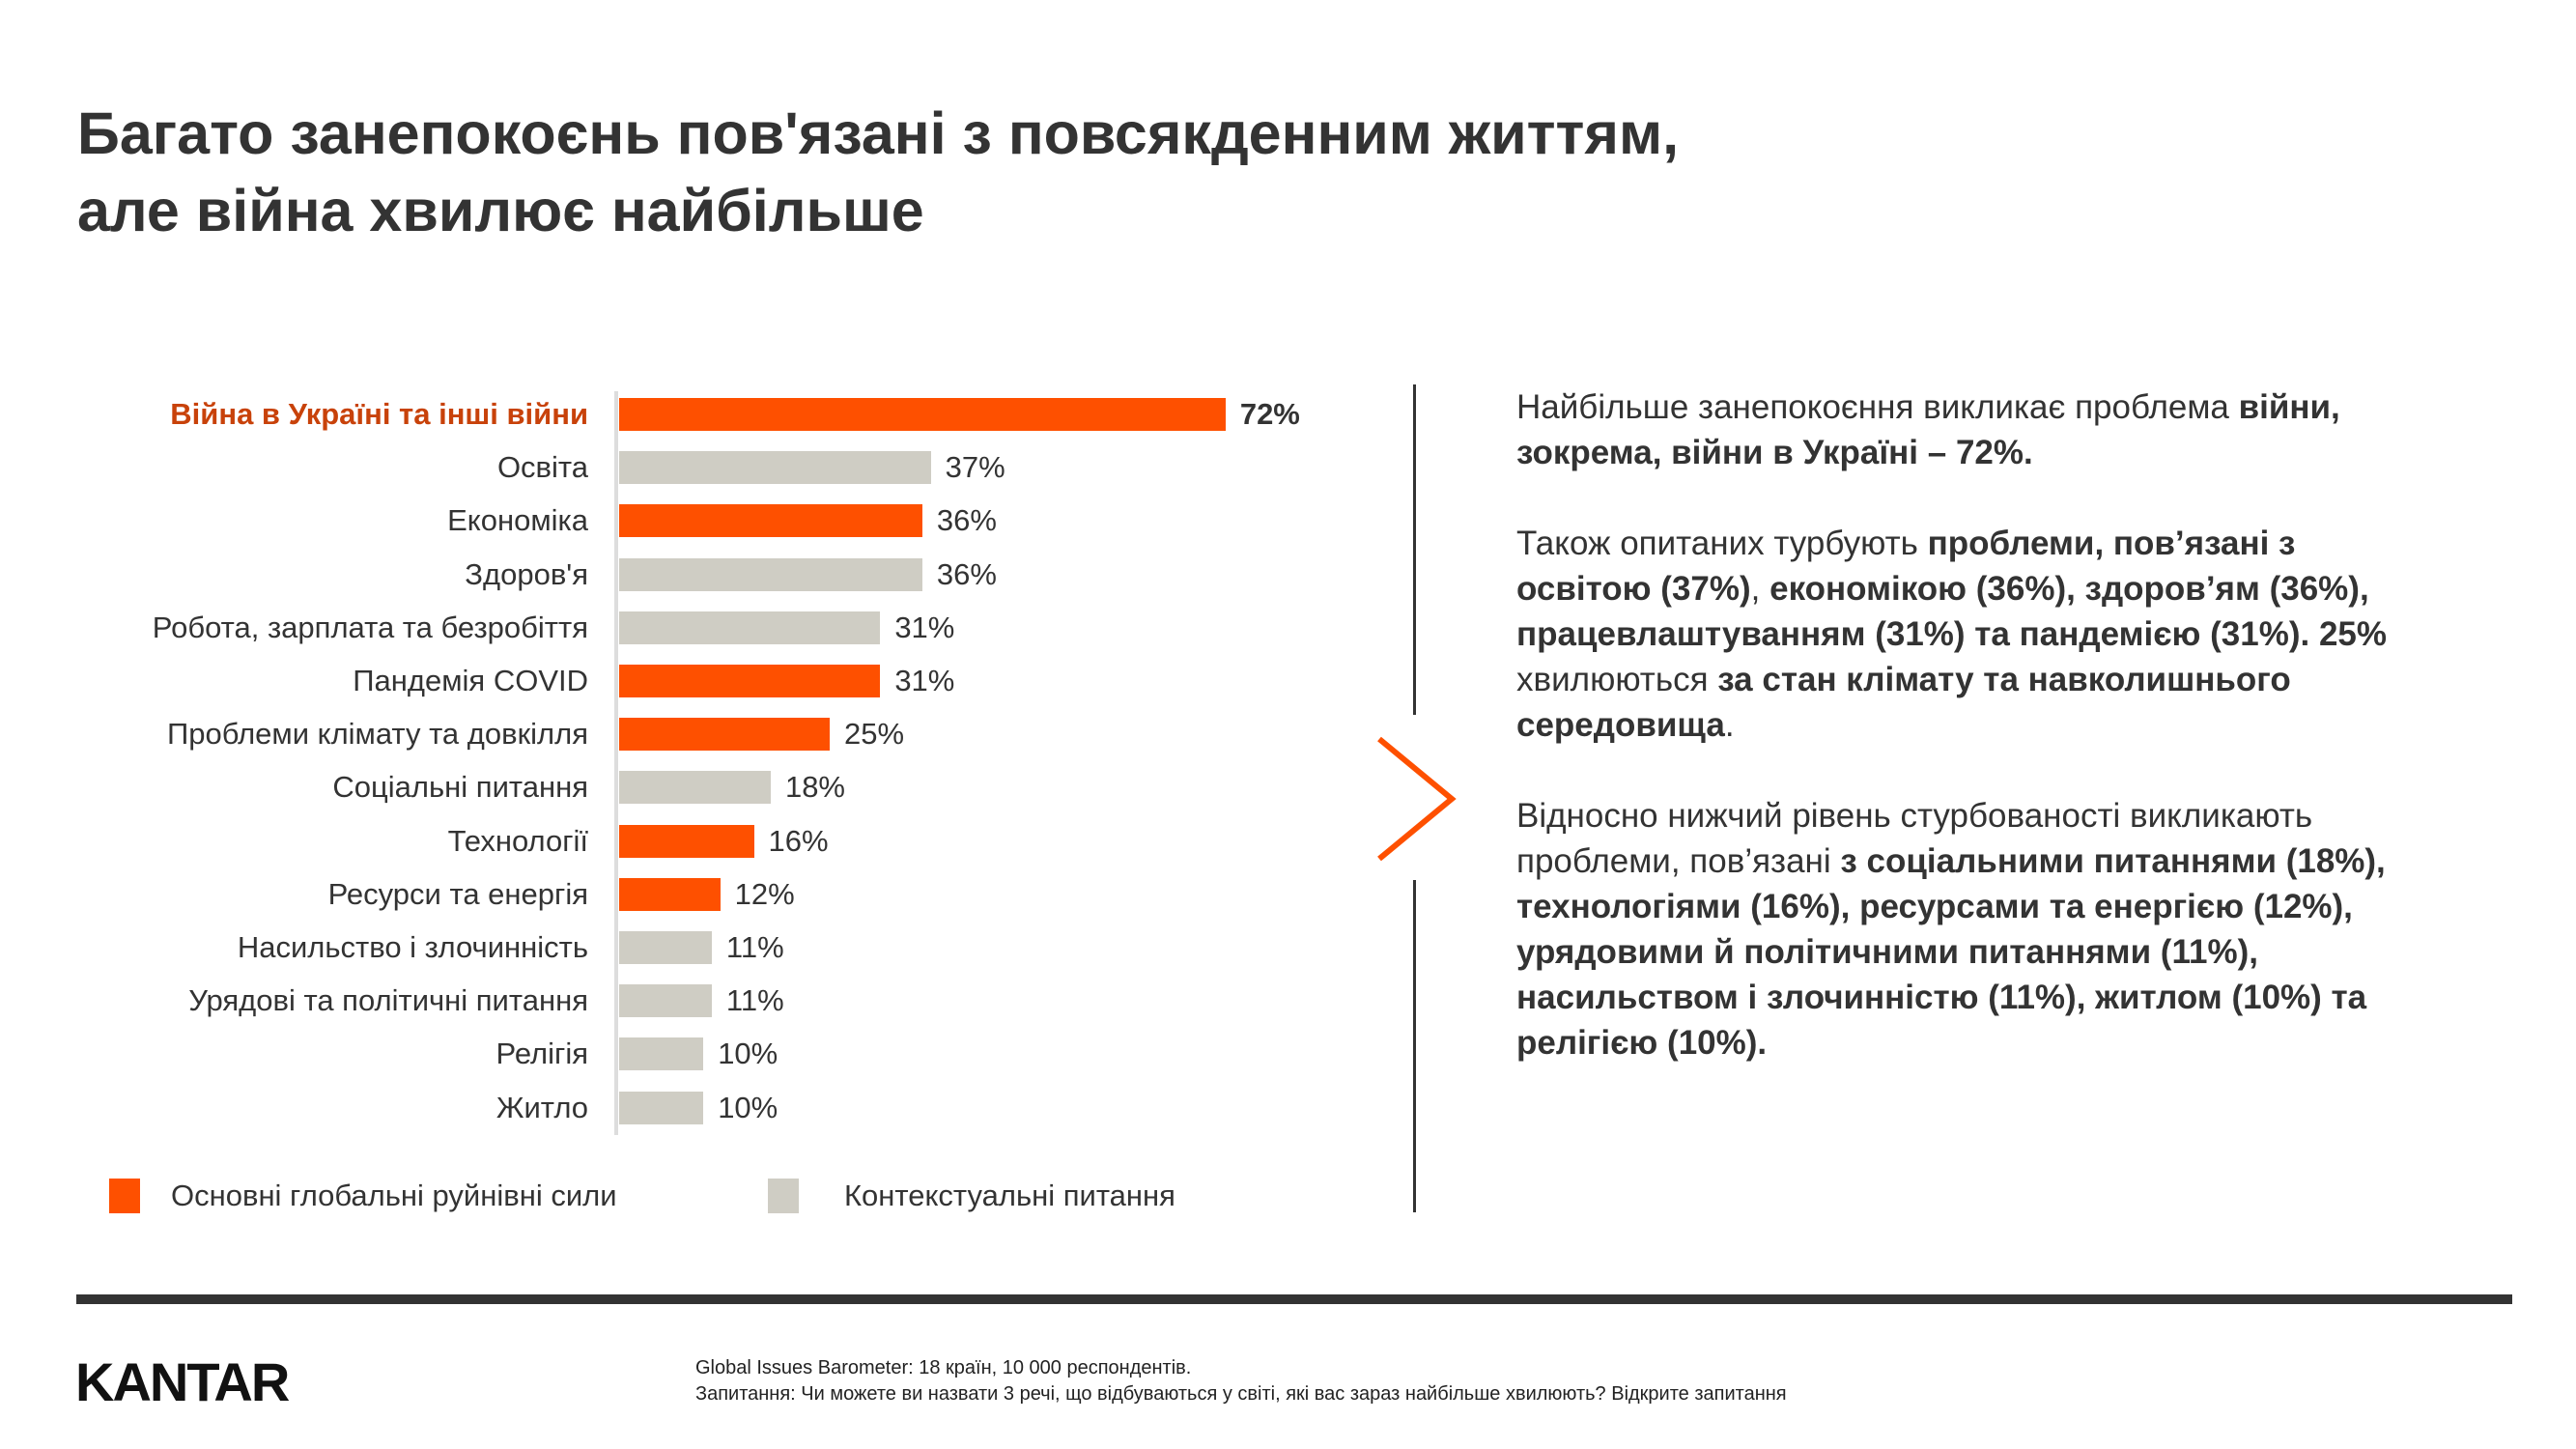 Image resolution: width=2576 pixels, height=1449 pixels. I want to click on kantar-logo: KANTAR, so click(182, 1381).